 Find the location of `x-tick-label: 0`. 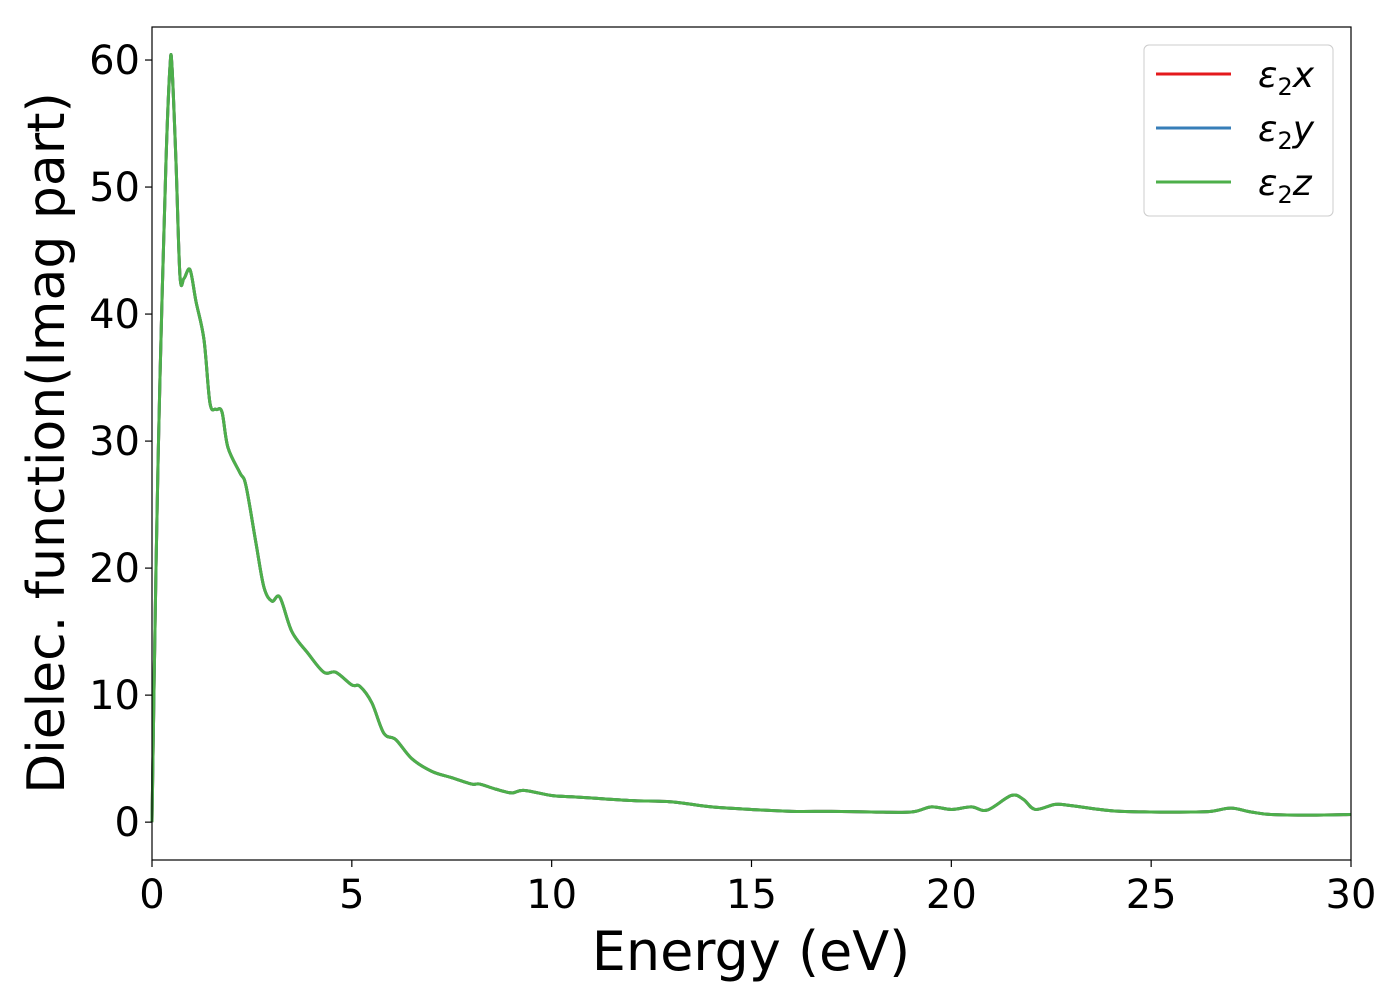

x-tick-label: 0 is located at coordinates (151, 895).